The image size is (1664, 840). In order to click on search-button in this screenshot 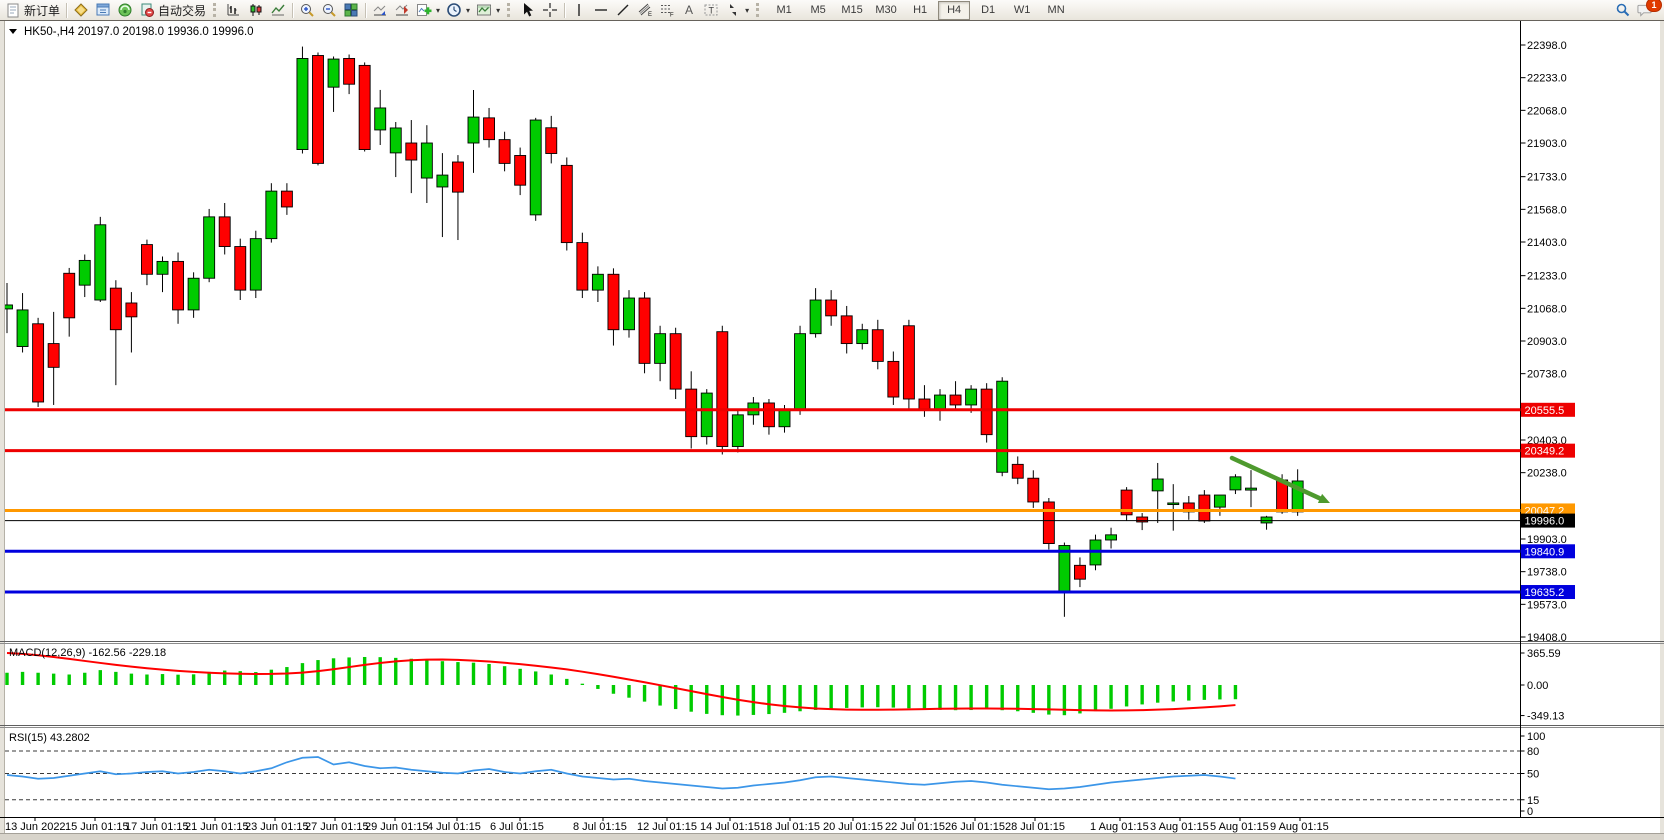, I will do `click(1623, 10)`.